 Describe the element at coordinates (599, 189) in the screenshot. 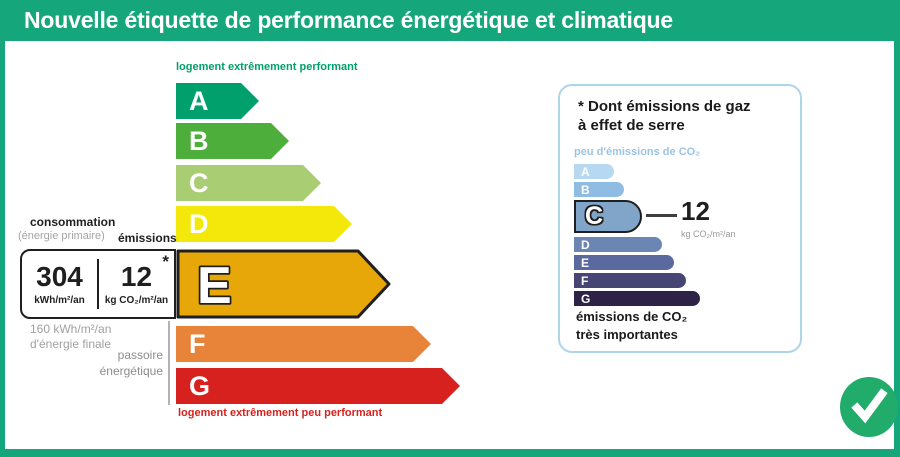

I see `climate-class-b-bar: B` at that location.